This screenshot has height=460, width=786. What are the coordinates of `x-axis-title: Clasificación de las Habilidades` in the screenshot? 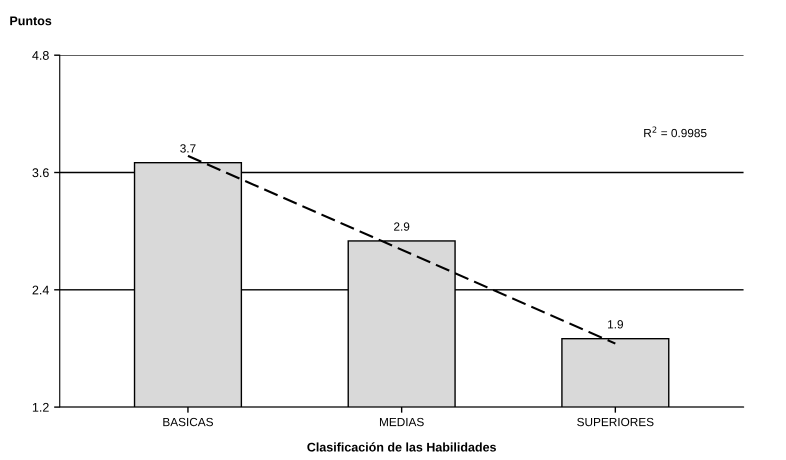 It's located at (401, 447).